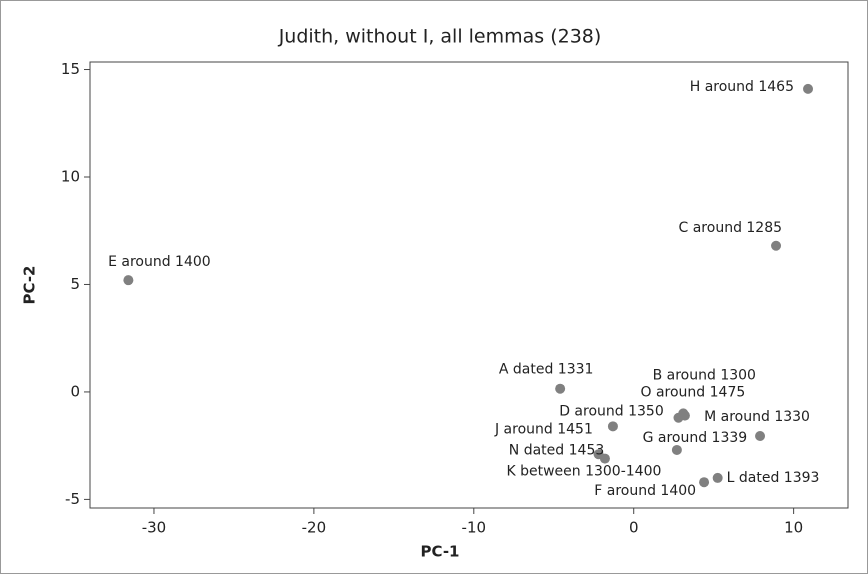  What do you see at coordinates (314, 528) in the screenshot?
I see `x-tick-label: -20` at bounding box center [314, 528].